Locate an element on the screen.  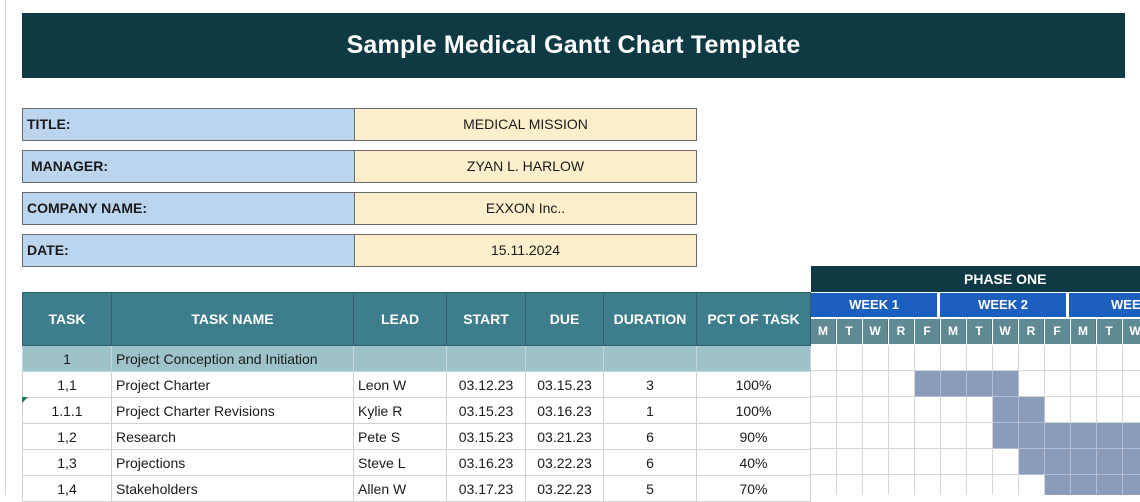
info-label: MANAGER: is located at coordinates (190, 166).